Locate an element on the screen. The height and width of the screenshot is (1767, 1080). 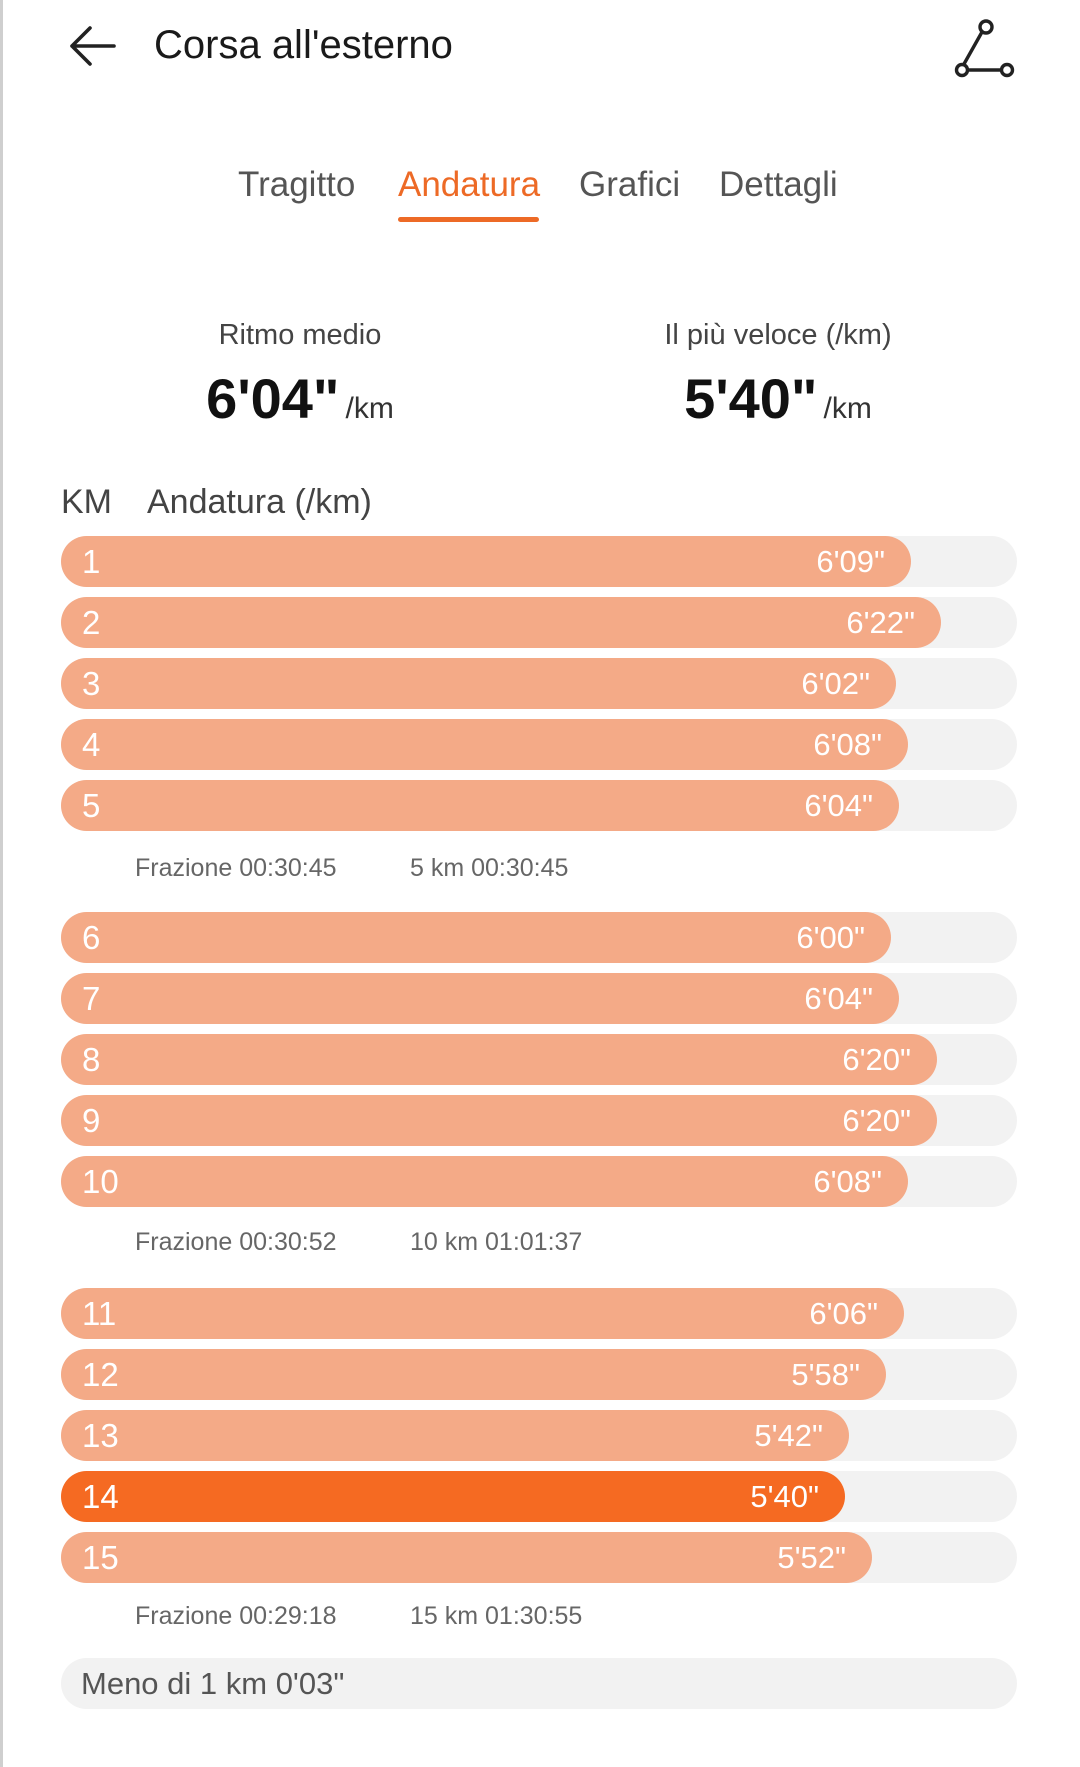
tab-dettagli: Dettagli is located at coordinates (778, 184).